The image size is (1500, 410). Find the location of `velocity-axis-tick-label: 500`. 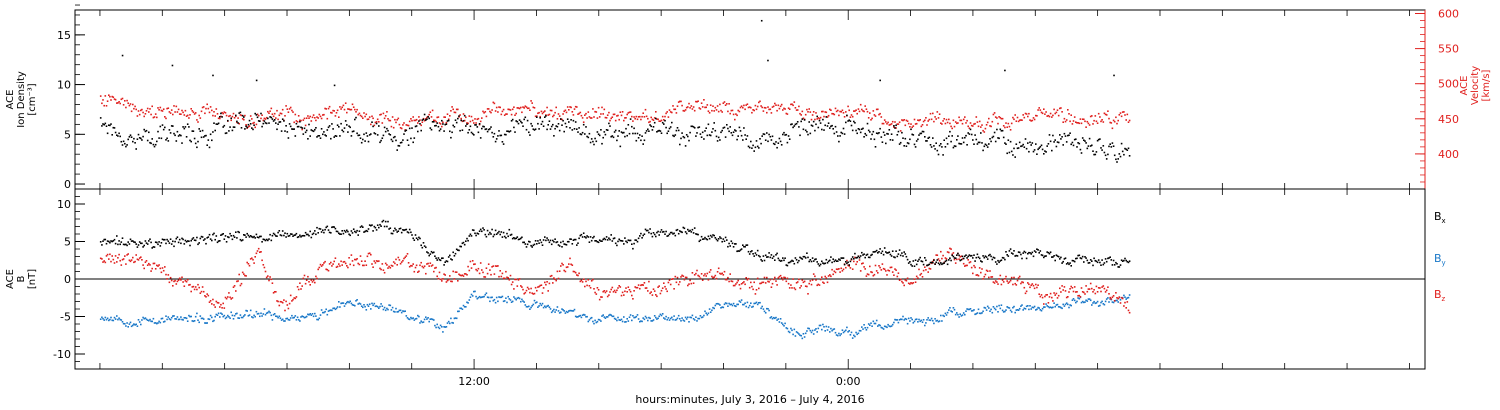

velocity-axis-tick-label: 500 is located at coordinates (1448, 84).